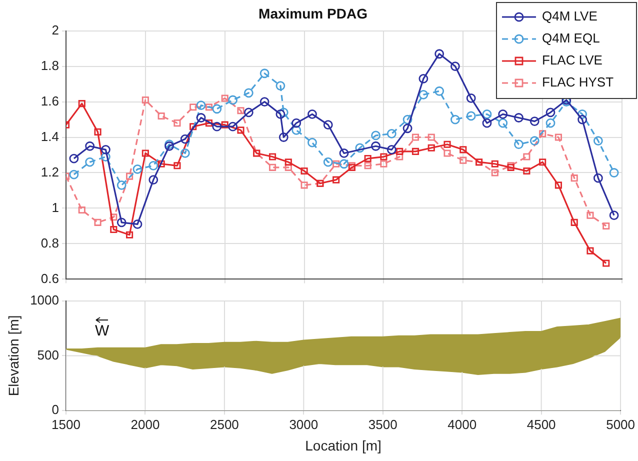  Describe the element at coordinates (13, 355) in the screenshot. I see `y-axis-title: Elevation [m]` at that location.